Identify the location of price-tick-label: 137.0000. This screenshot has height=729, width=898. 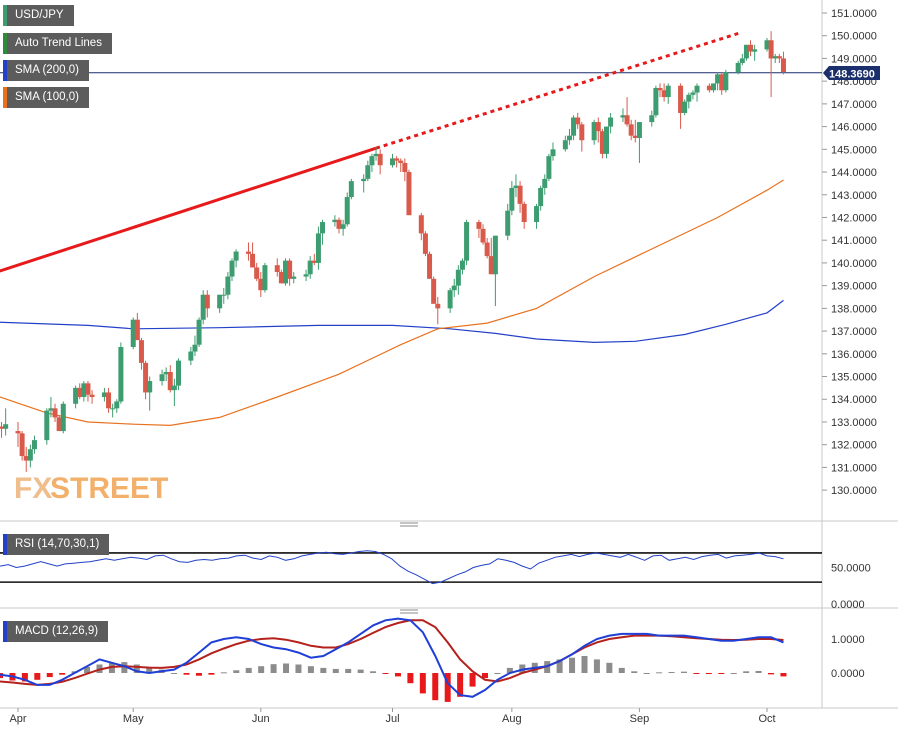
(854, 332).